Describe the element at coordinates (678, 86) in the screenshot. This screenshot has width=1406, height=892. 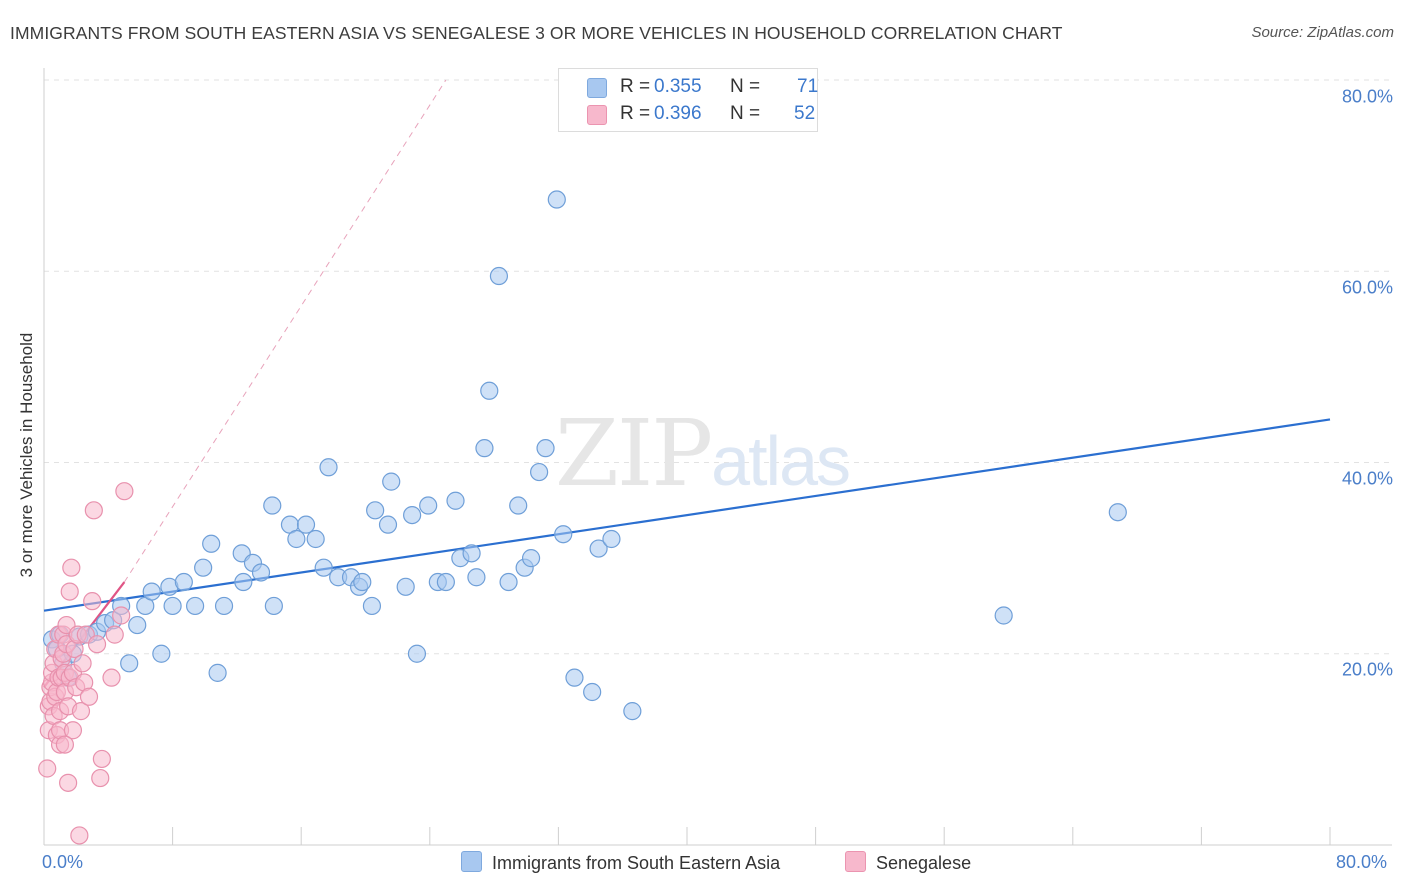
I see `legend-r-value: 0.355` at that location.